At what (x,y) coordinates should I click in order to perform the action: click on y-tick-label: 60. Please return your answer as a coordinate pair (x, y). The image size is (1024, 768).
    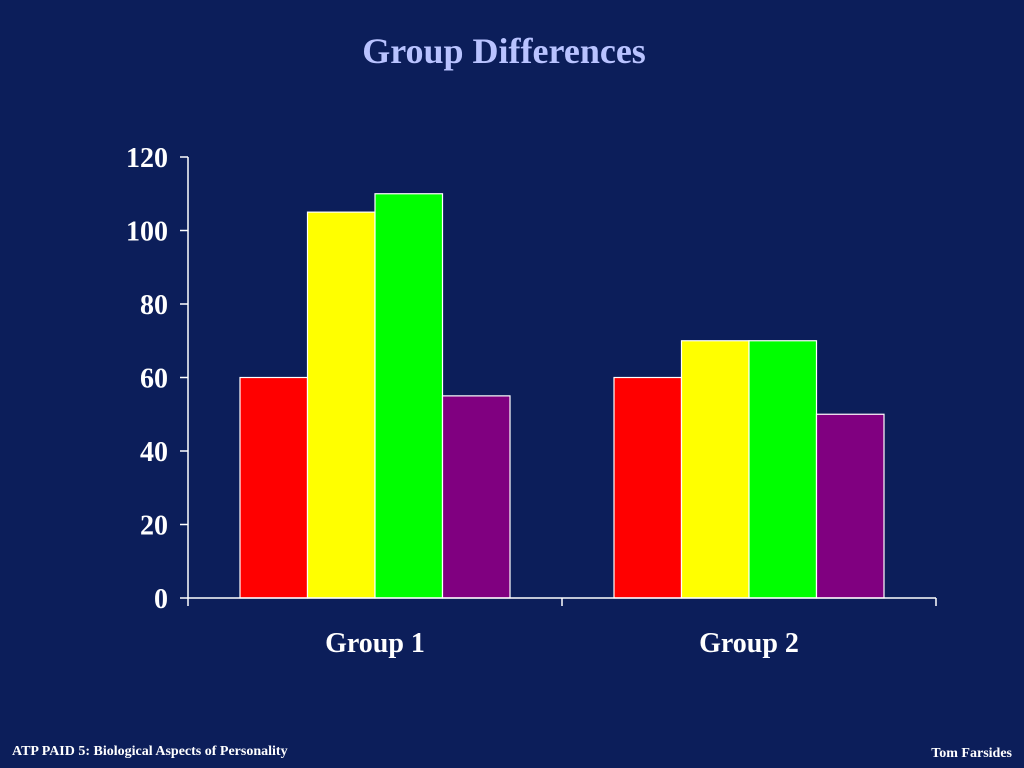
    Looking at the image, I should click on (154, 379).